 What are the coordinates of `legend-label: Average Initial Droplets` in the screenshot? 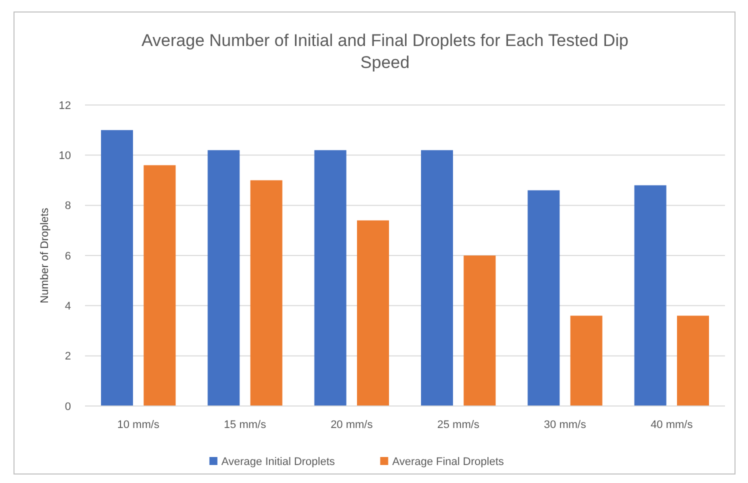 It's located at (278, 462).